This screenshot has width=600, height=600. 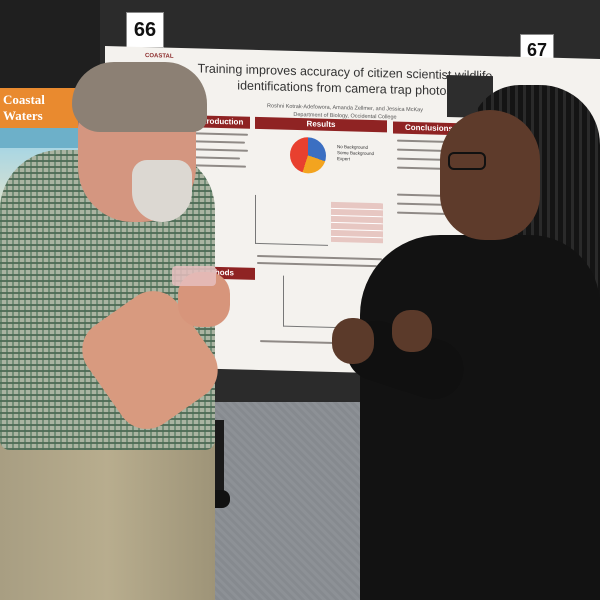 I want to click on man-hair, so click(x=139, y=97).